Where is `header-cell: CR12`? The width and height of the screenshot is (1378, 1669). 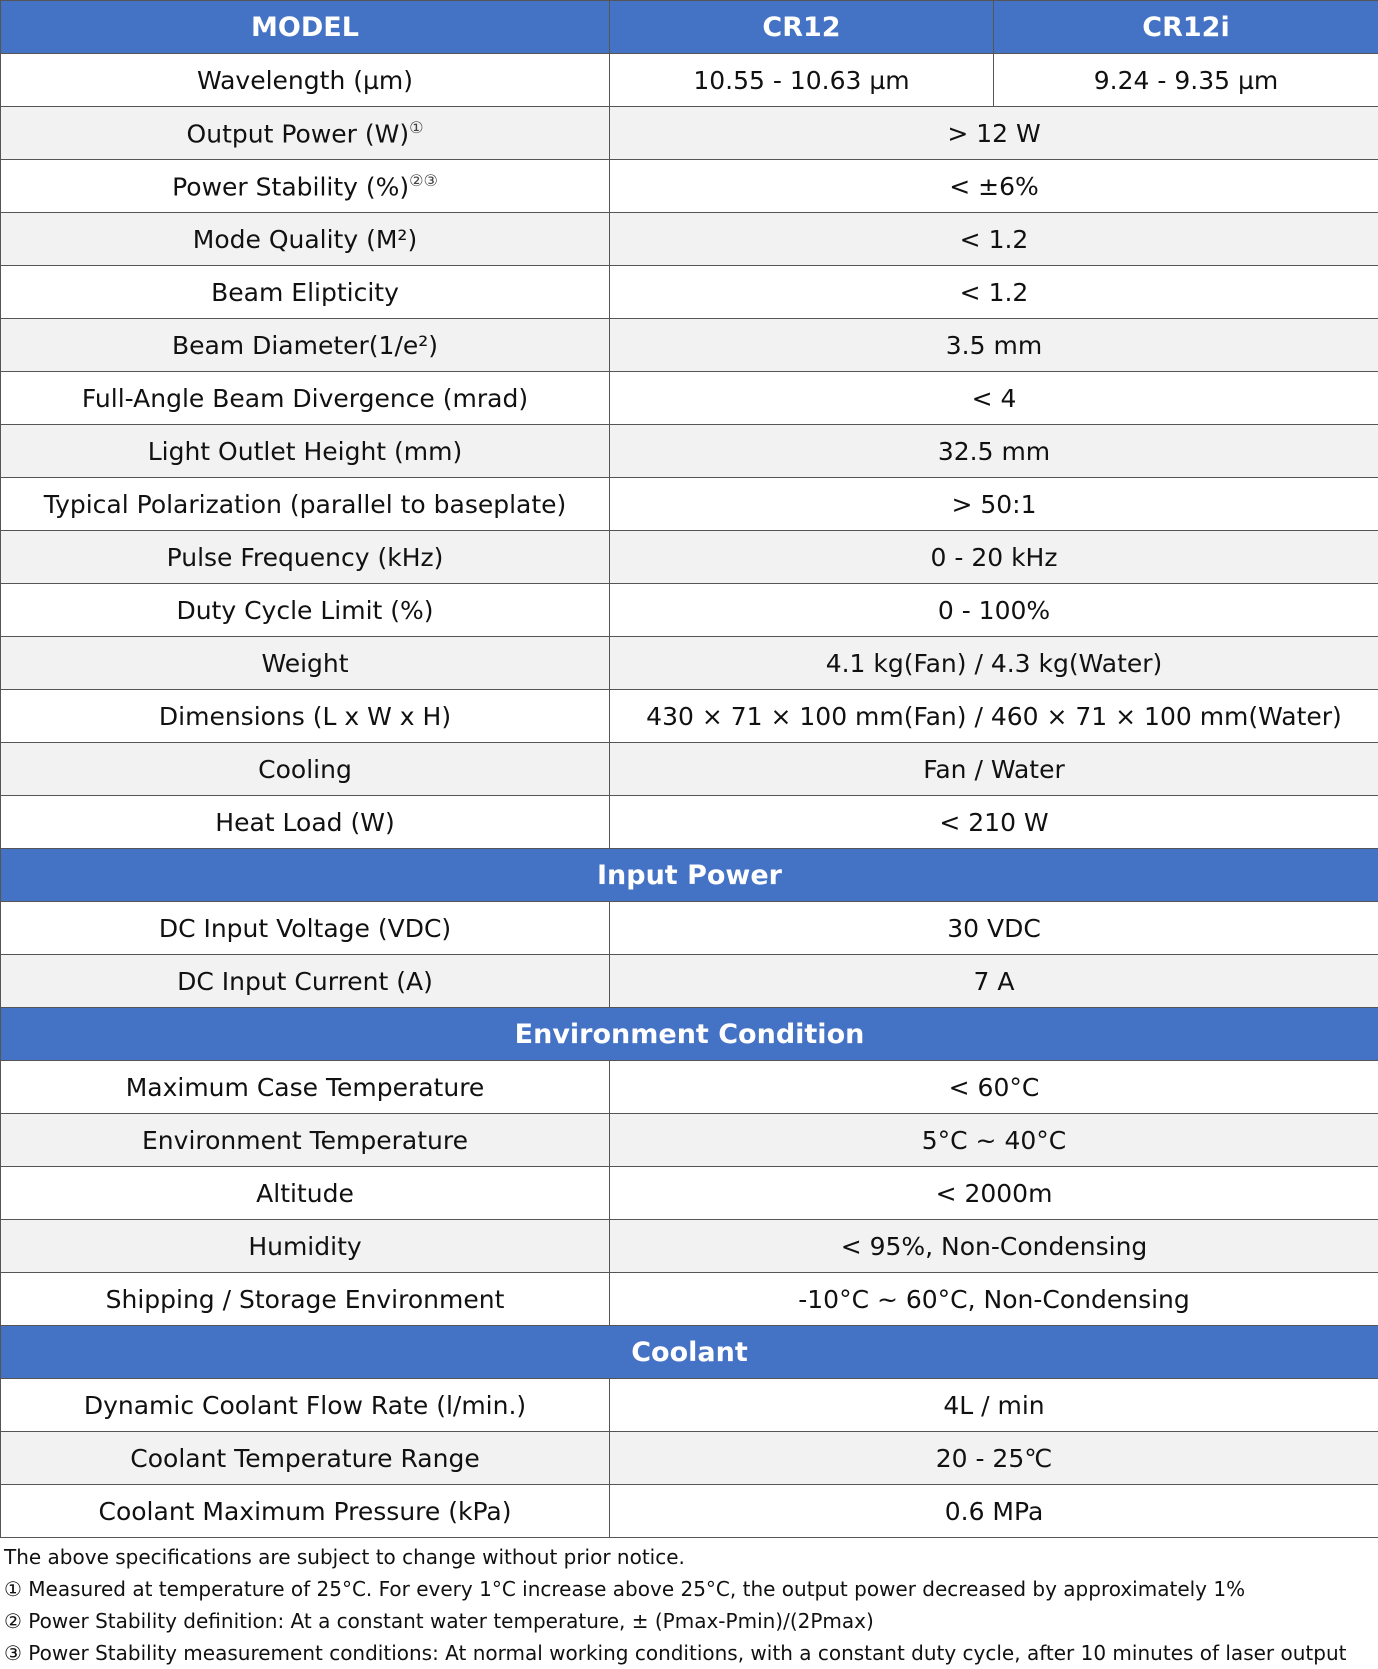
header-cell: CR12 is located at coordinates (801, 27).